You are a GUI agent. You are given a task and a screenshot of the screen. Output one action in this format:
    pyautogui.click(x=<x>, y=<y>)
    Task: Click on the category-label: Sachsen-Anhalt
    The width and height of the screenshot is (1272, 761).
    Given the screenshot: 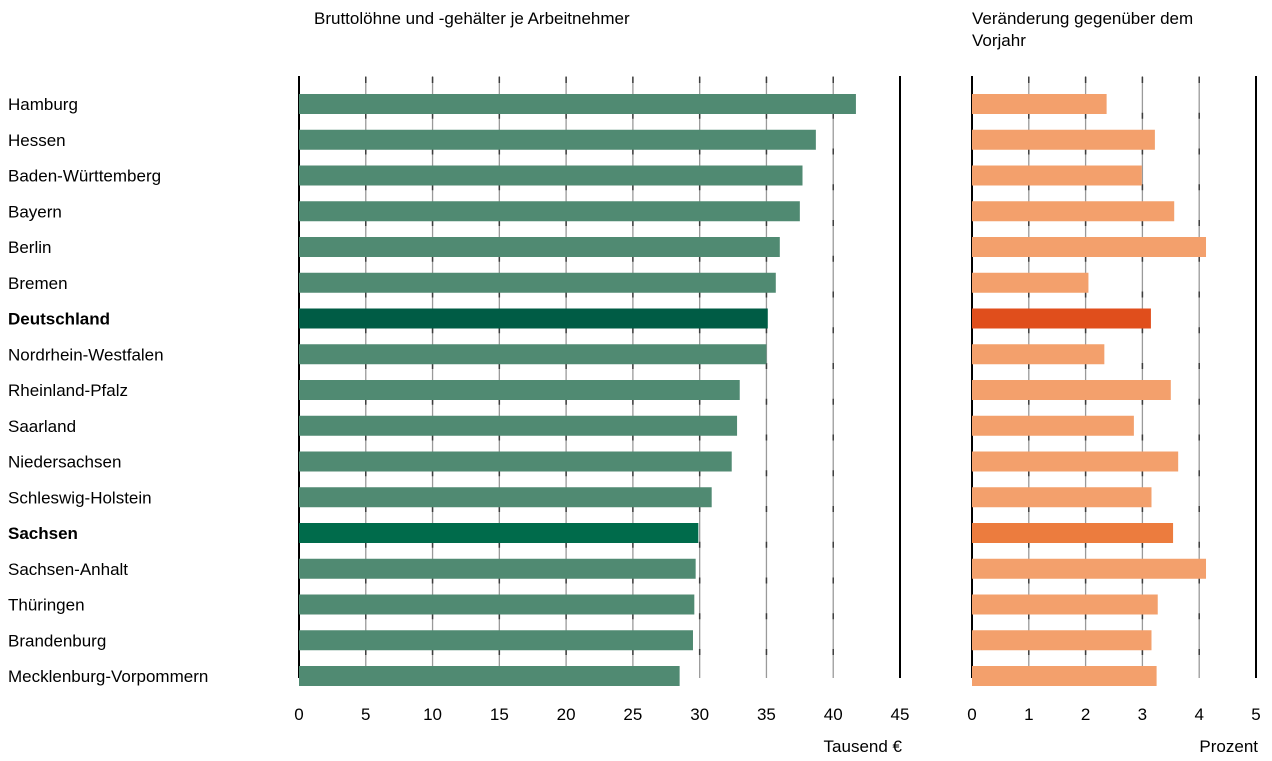 What is the action you would take?
    pyautogui.click(x=68, y=569)
    